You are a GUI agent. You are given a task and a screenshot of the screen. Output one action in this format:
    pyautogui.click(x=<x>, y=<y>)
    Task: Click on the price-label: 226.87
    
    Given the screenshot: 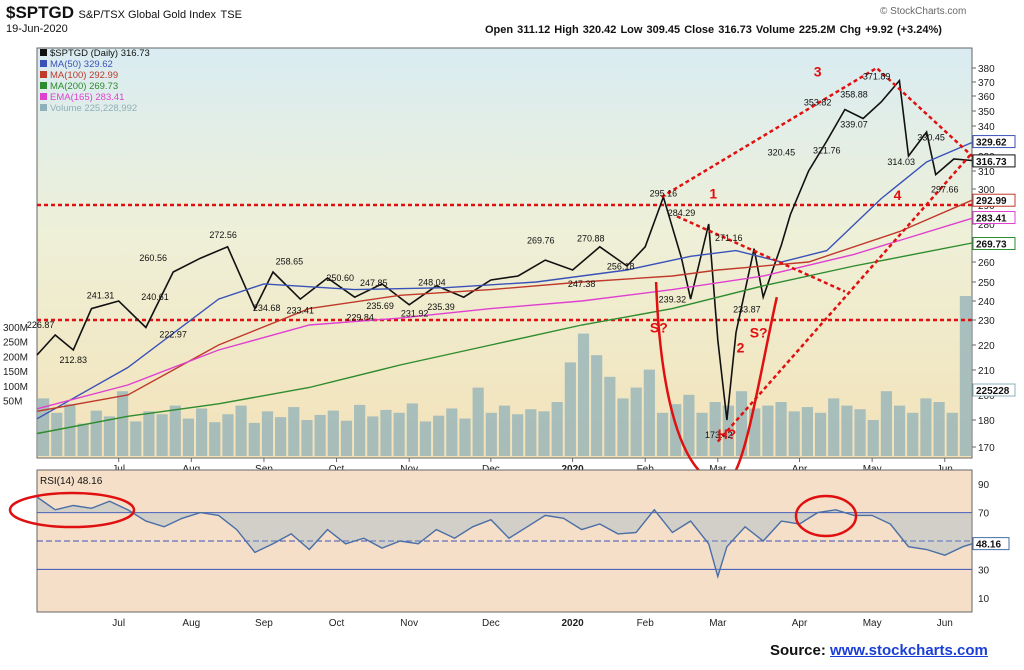 What is the action you would take?
    pyautogui.click(x=41, y=325)
    